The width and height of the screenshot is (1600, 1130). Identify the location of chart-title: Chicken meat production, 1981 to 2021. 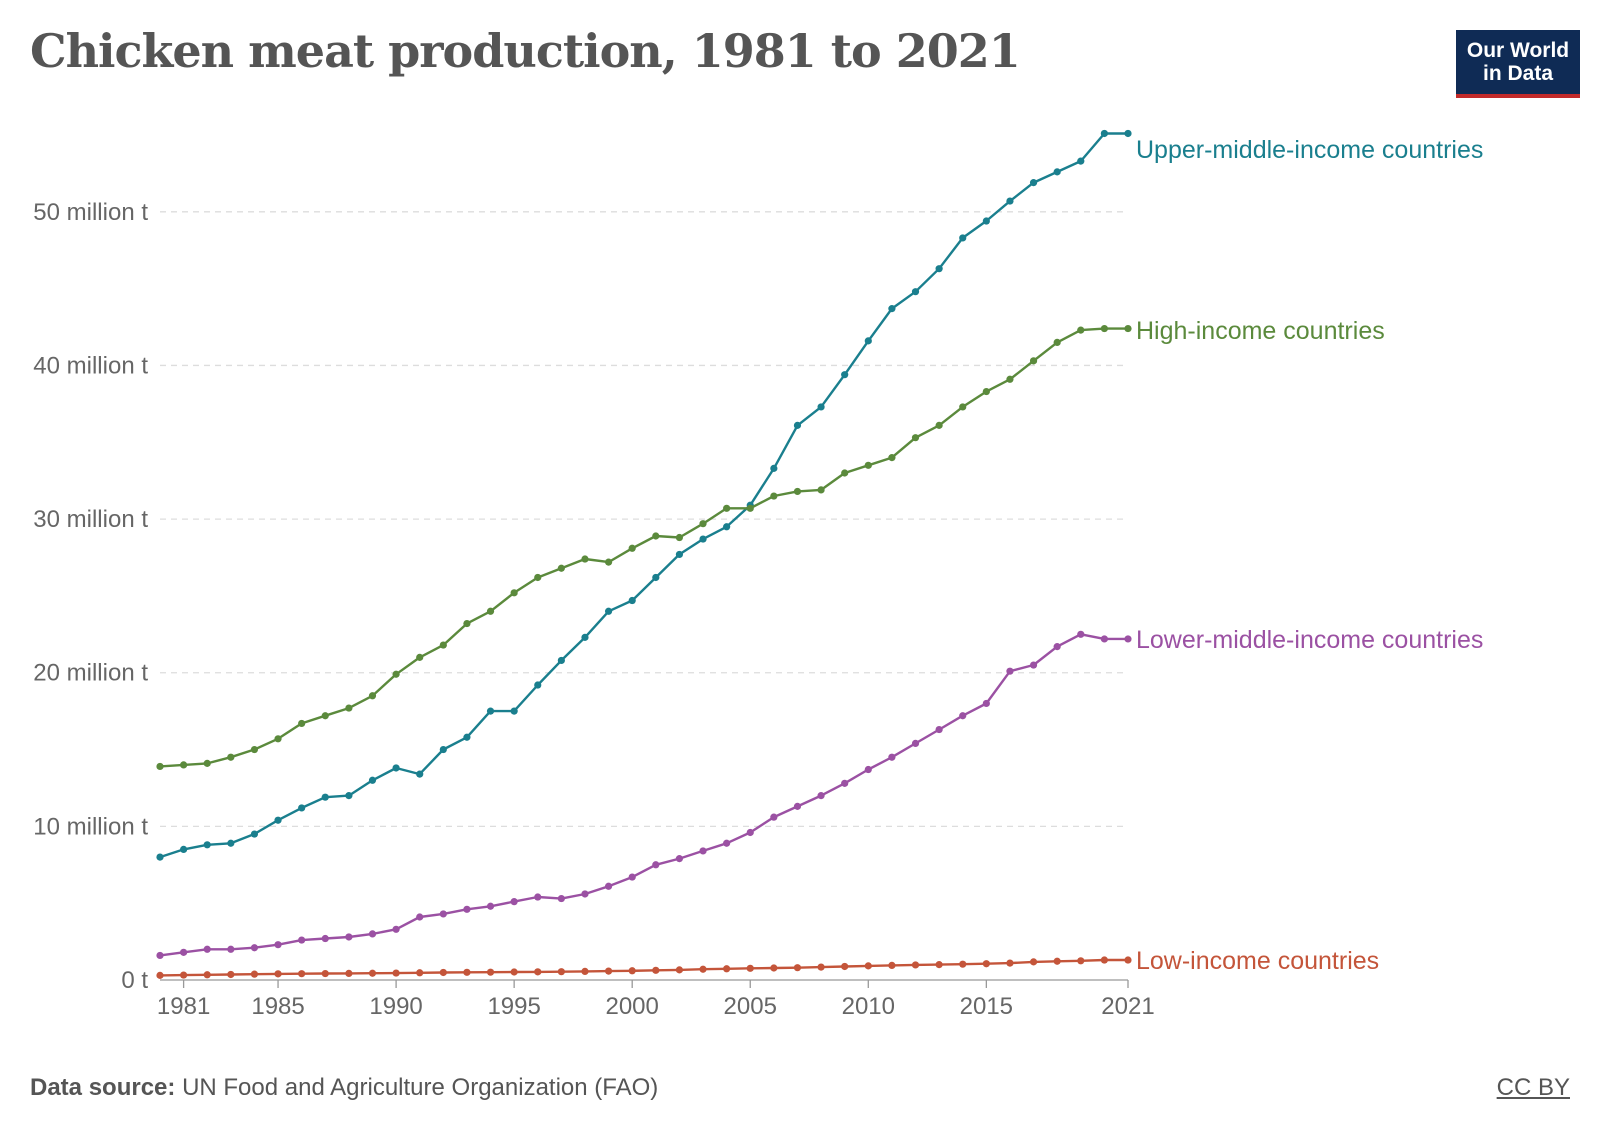
(525, 51).